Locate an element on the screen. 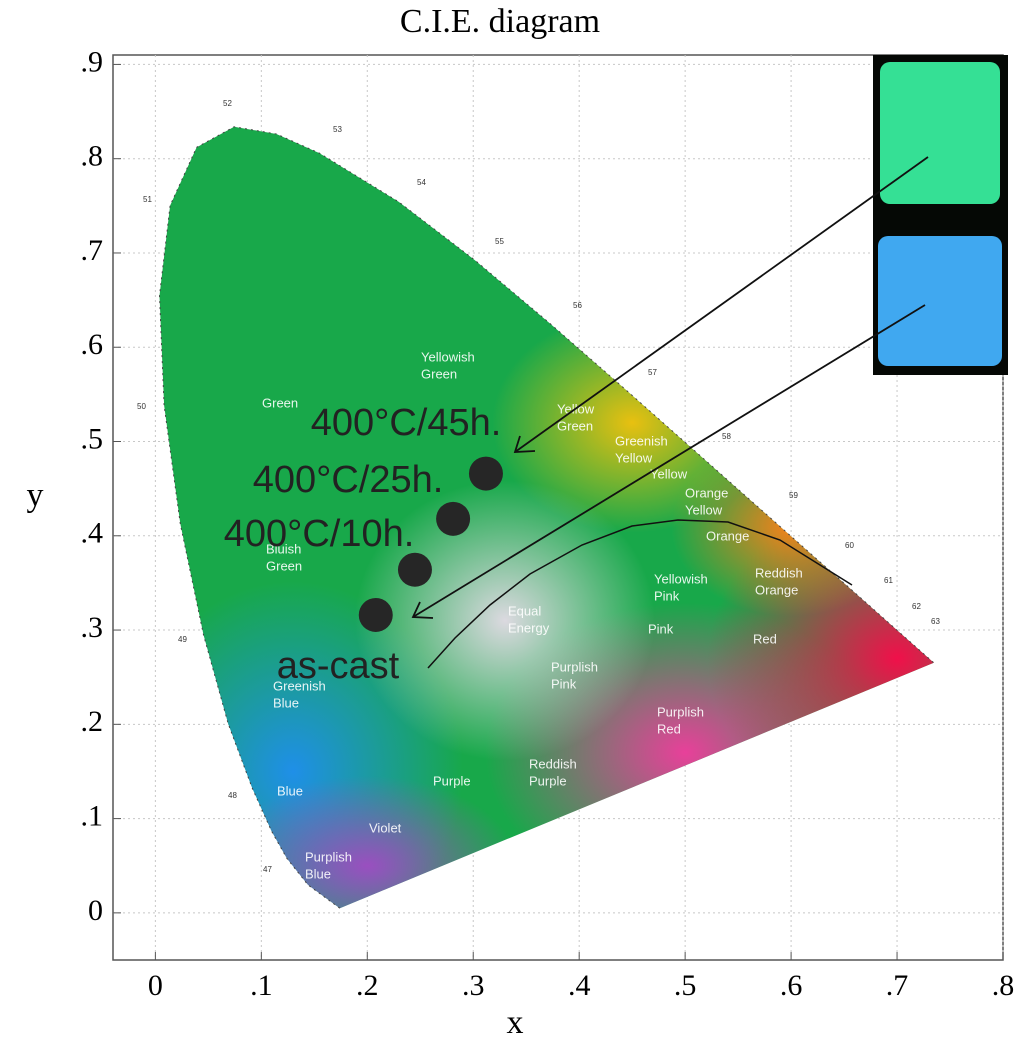  y-axis-label: y is located at coordinates (35, 495).